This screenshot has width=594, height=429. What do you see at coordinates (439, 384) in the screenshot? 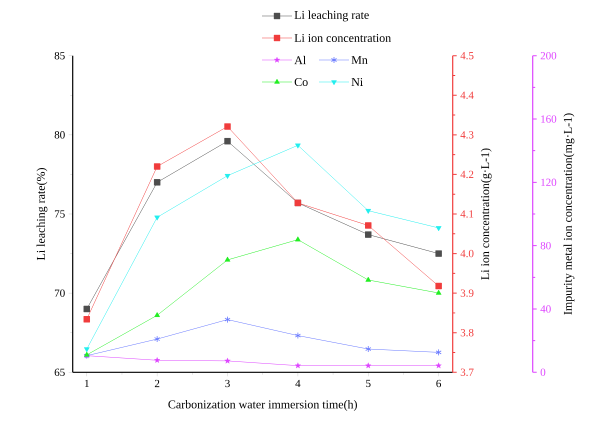
I see `x-tick-label: 6` at bounding box center [439, 384].